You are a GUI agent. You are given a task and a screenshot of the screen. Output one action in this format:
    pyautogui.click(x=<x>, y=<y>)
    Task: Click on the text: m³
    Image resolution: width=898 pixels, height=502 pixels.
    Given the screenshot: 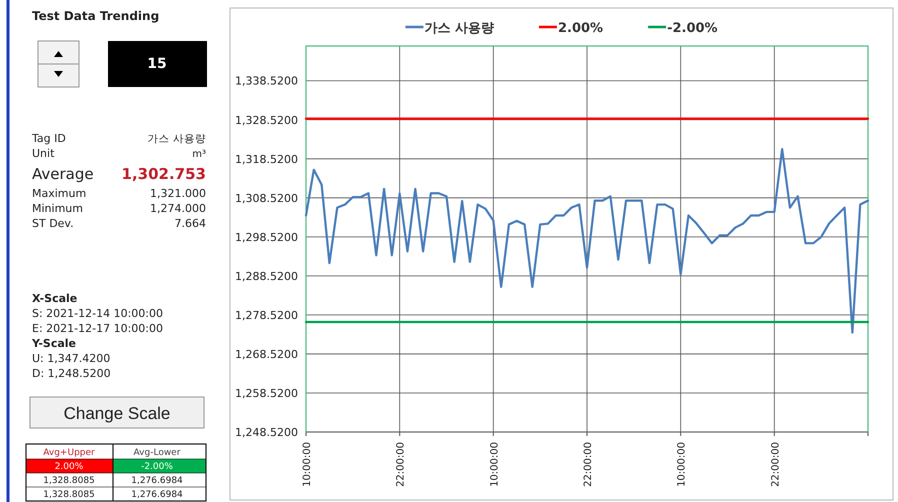 What is the action you would take?
    pyautogui.click(x=199, y=154)
    